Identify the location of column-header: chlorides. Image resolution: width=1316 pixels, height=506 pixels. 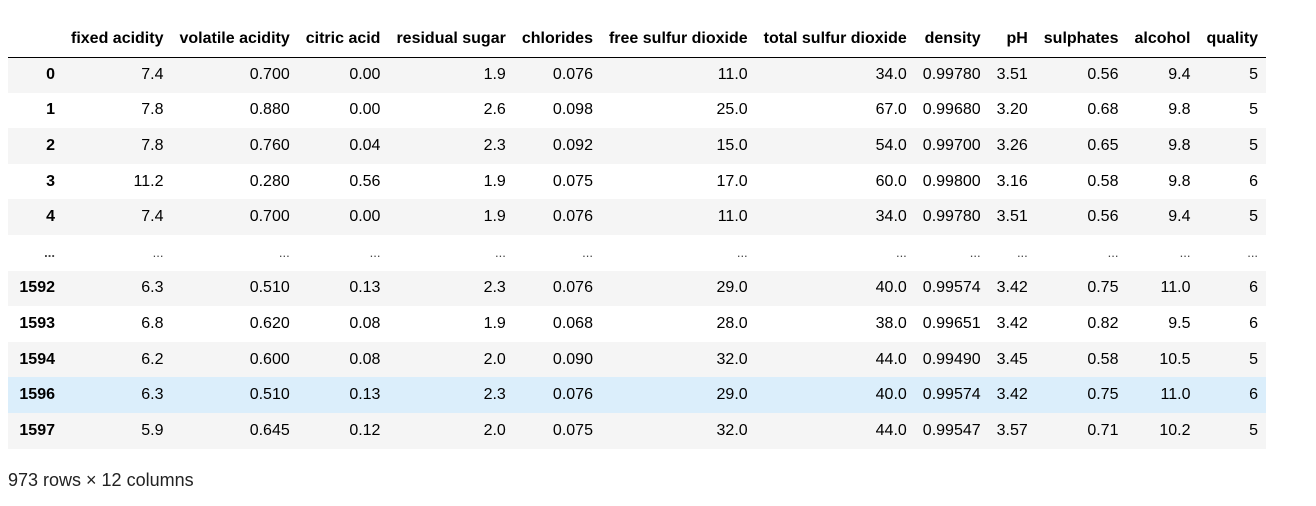
(557, 40).